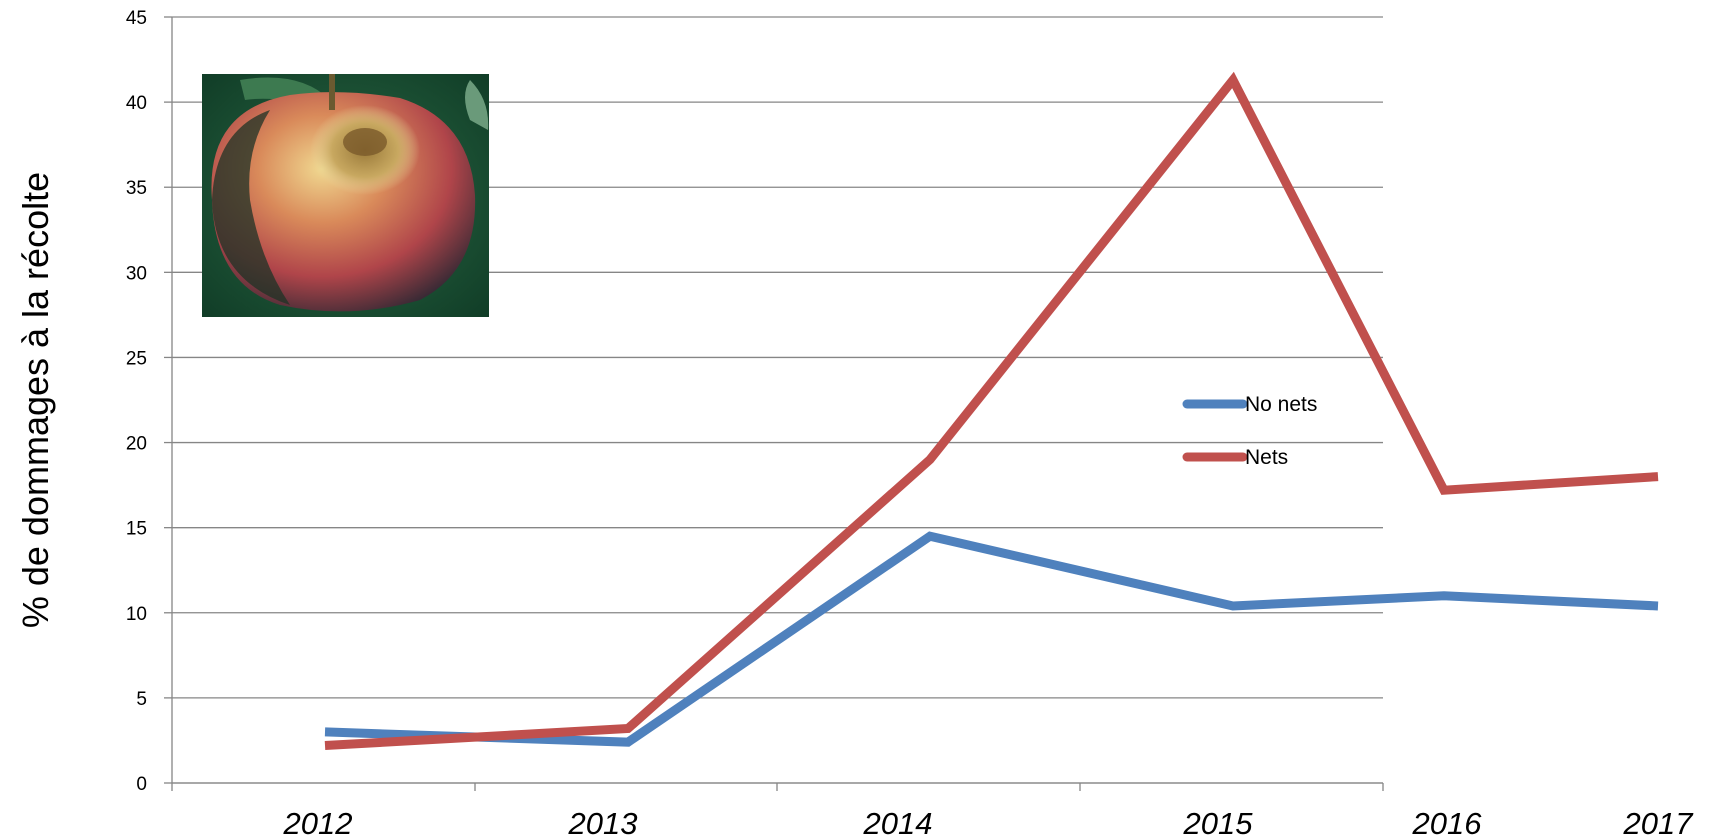  What do you see at coordinates (1659, 821) in the screenshot?
I see `x-tick-label: 2017` at bounding box center [1659, 821].